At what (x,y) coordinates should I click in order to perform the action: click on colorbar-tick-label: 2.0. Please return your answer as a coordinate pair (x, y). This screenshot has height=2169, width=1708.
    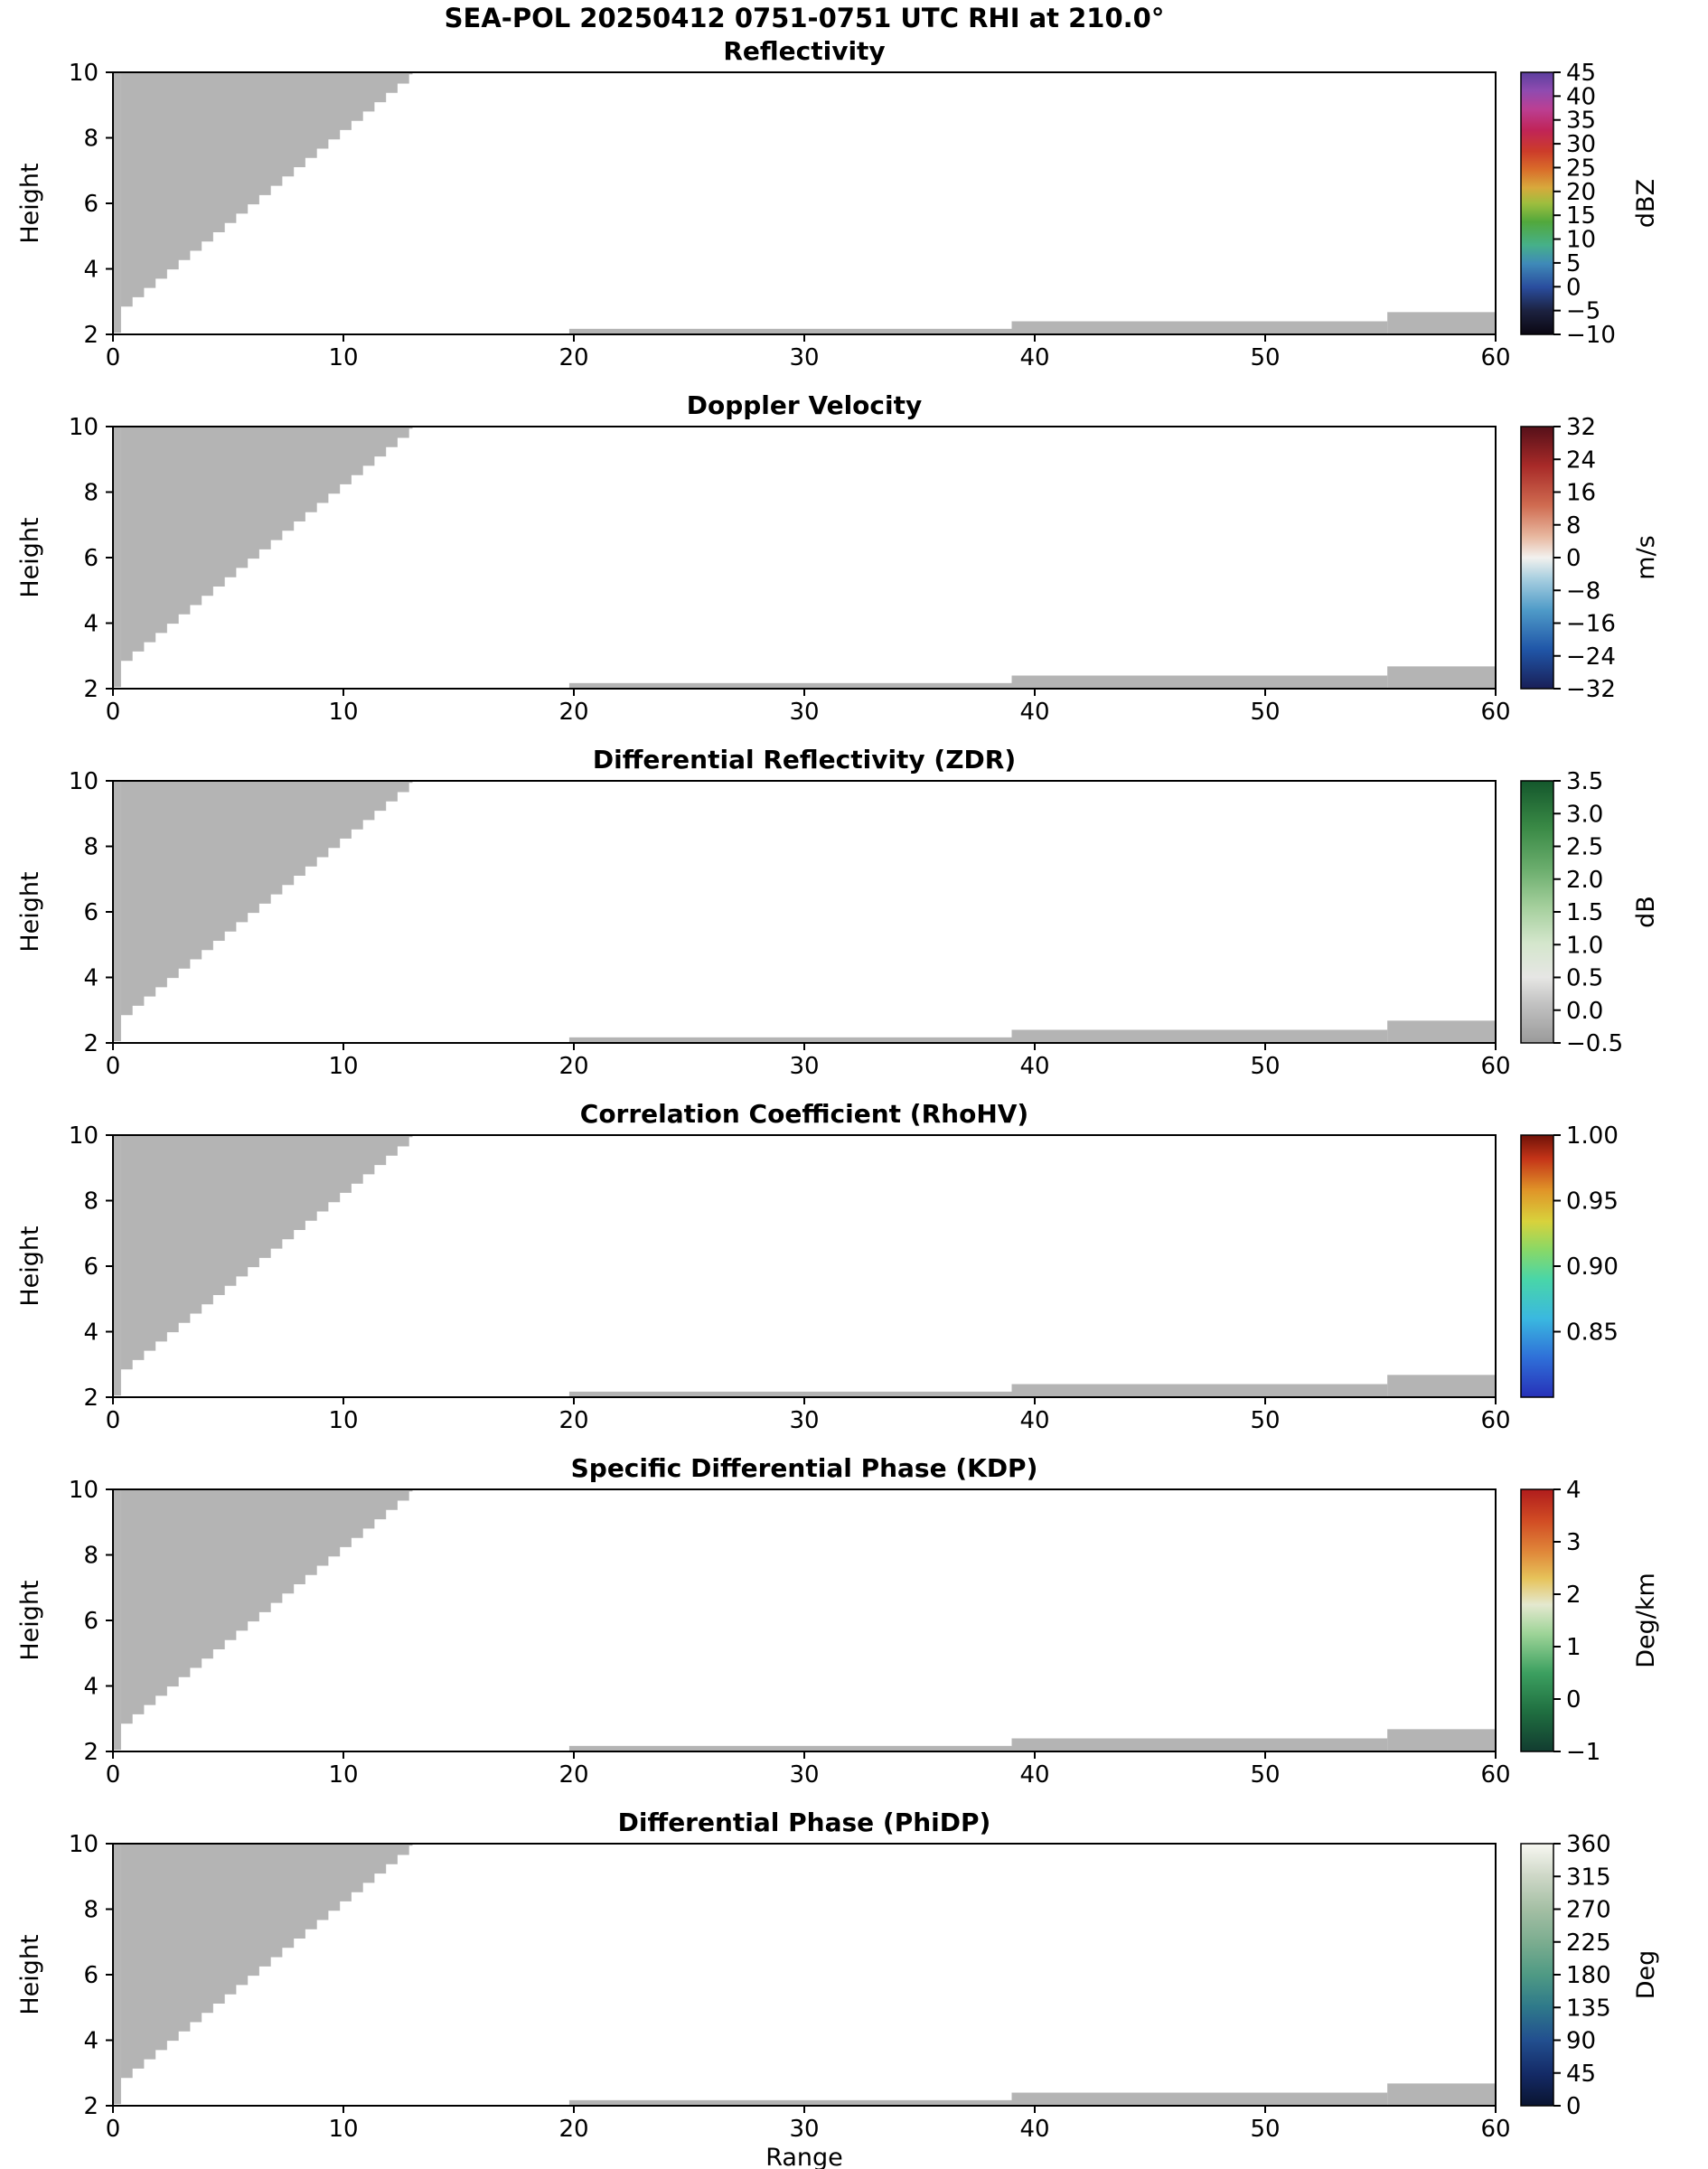
    Looking at the image, I should click on (1584, 881).